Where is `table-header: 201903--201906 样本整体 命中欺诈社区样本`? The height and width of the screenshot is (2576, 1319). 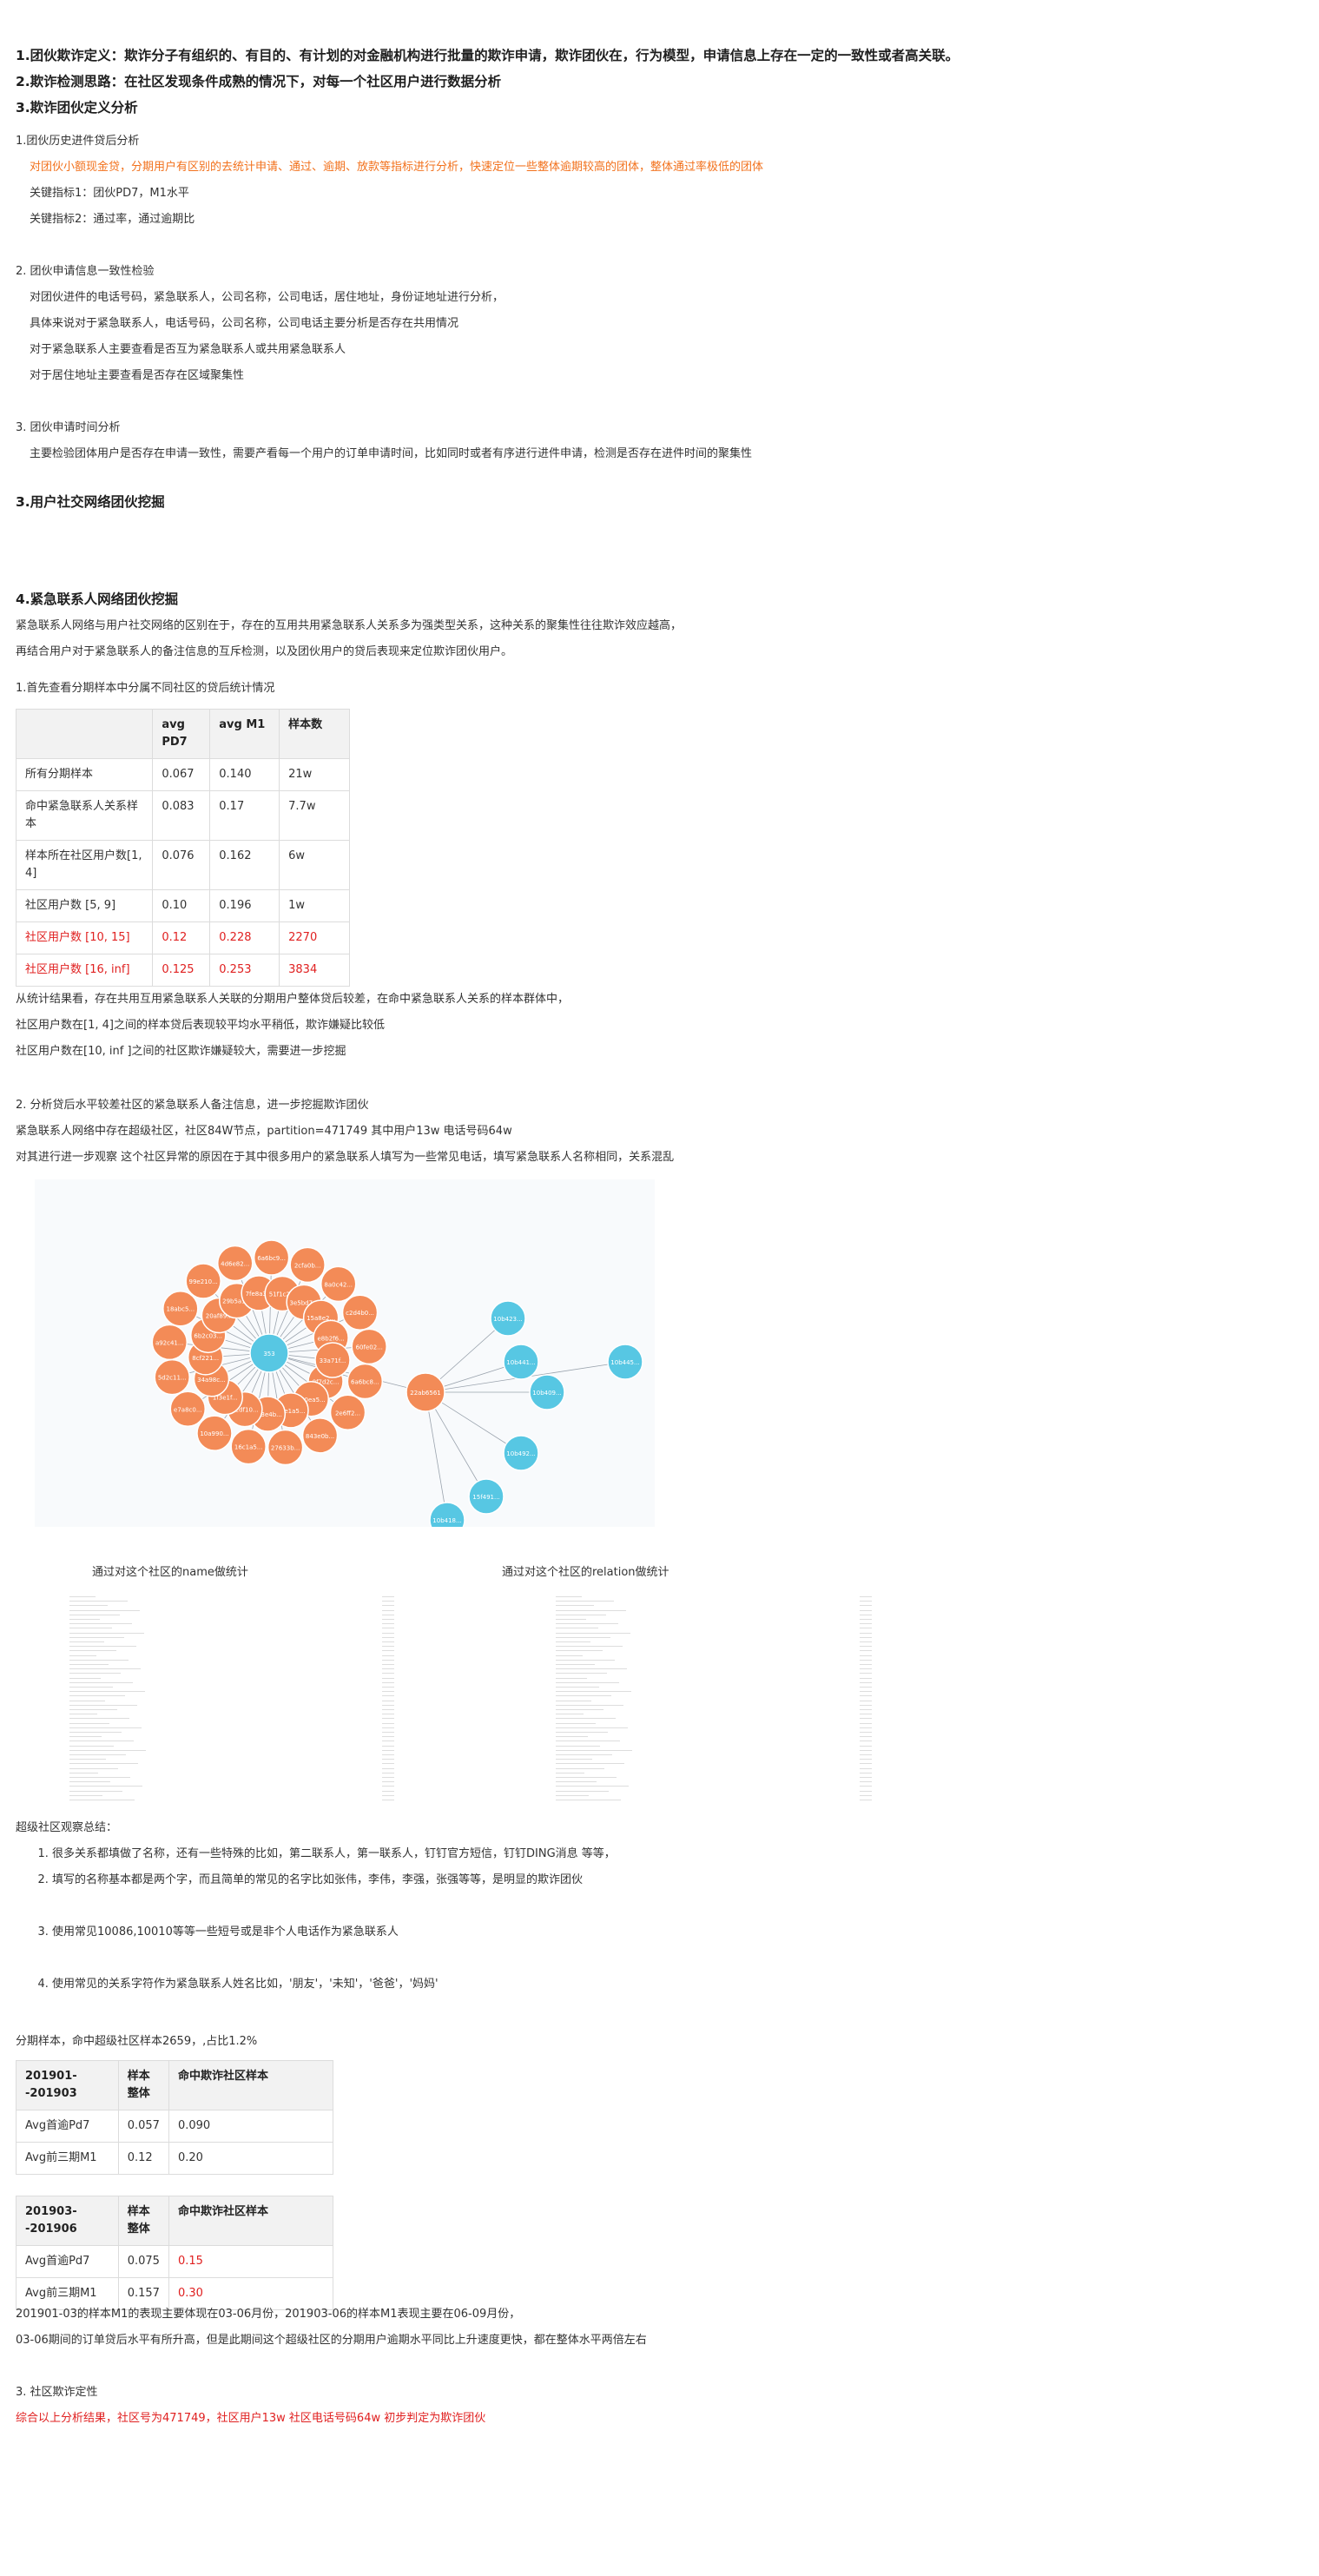
table-header: 201903--201906 样本整体 命中欺诈社区样本 is located at coordinates (175, 2221).